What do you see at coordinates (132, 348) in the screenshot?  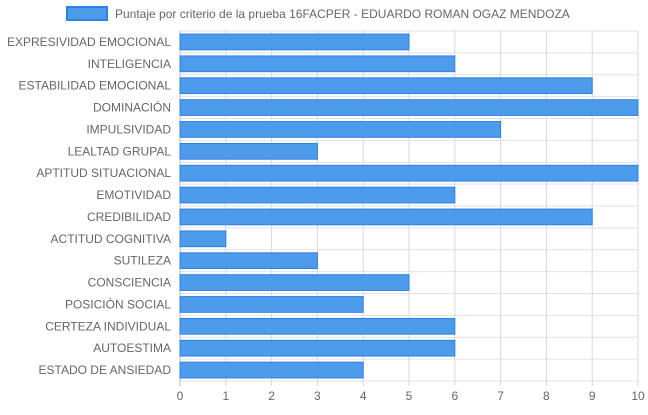 I see `category-label: AUTOESTIMA` at bounding box center [132, 348].